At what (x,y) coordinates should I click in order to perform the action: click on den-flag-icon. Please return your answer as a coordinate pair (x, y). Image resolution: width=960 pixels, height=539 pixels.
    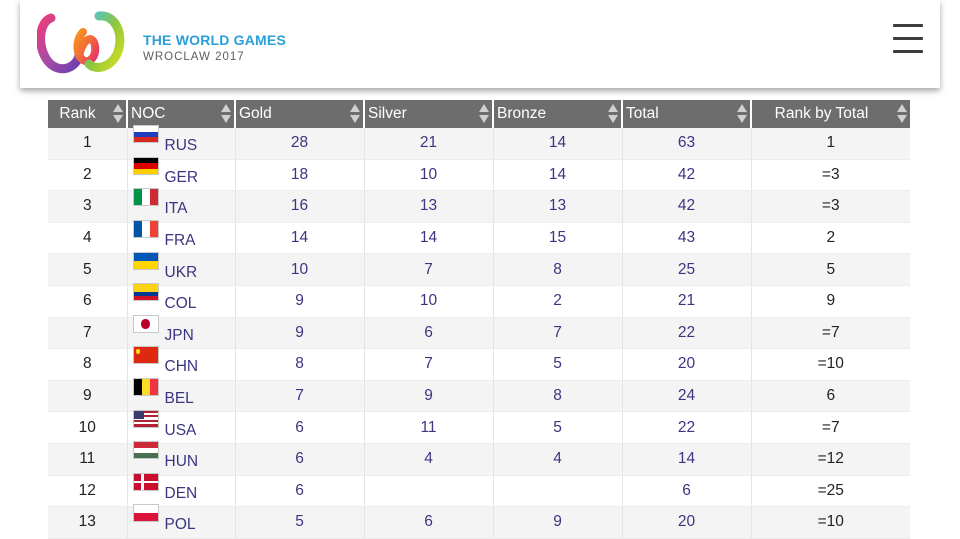
    Looking at the image, I should click on (145, 481).